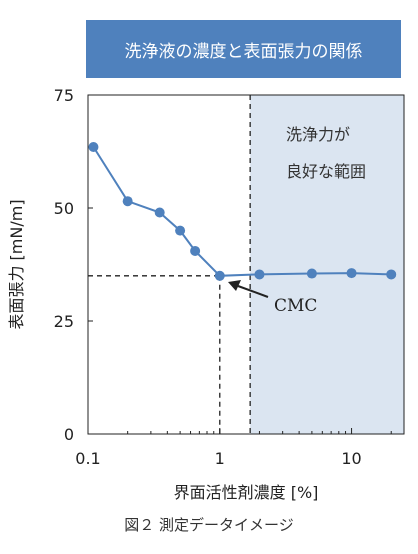 This screenshot has height=554, width=418. I want to click on chart-title: 洗浄液の濃度と表面張力の関係, so click(243, 51).